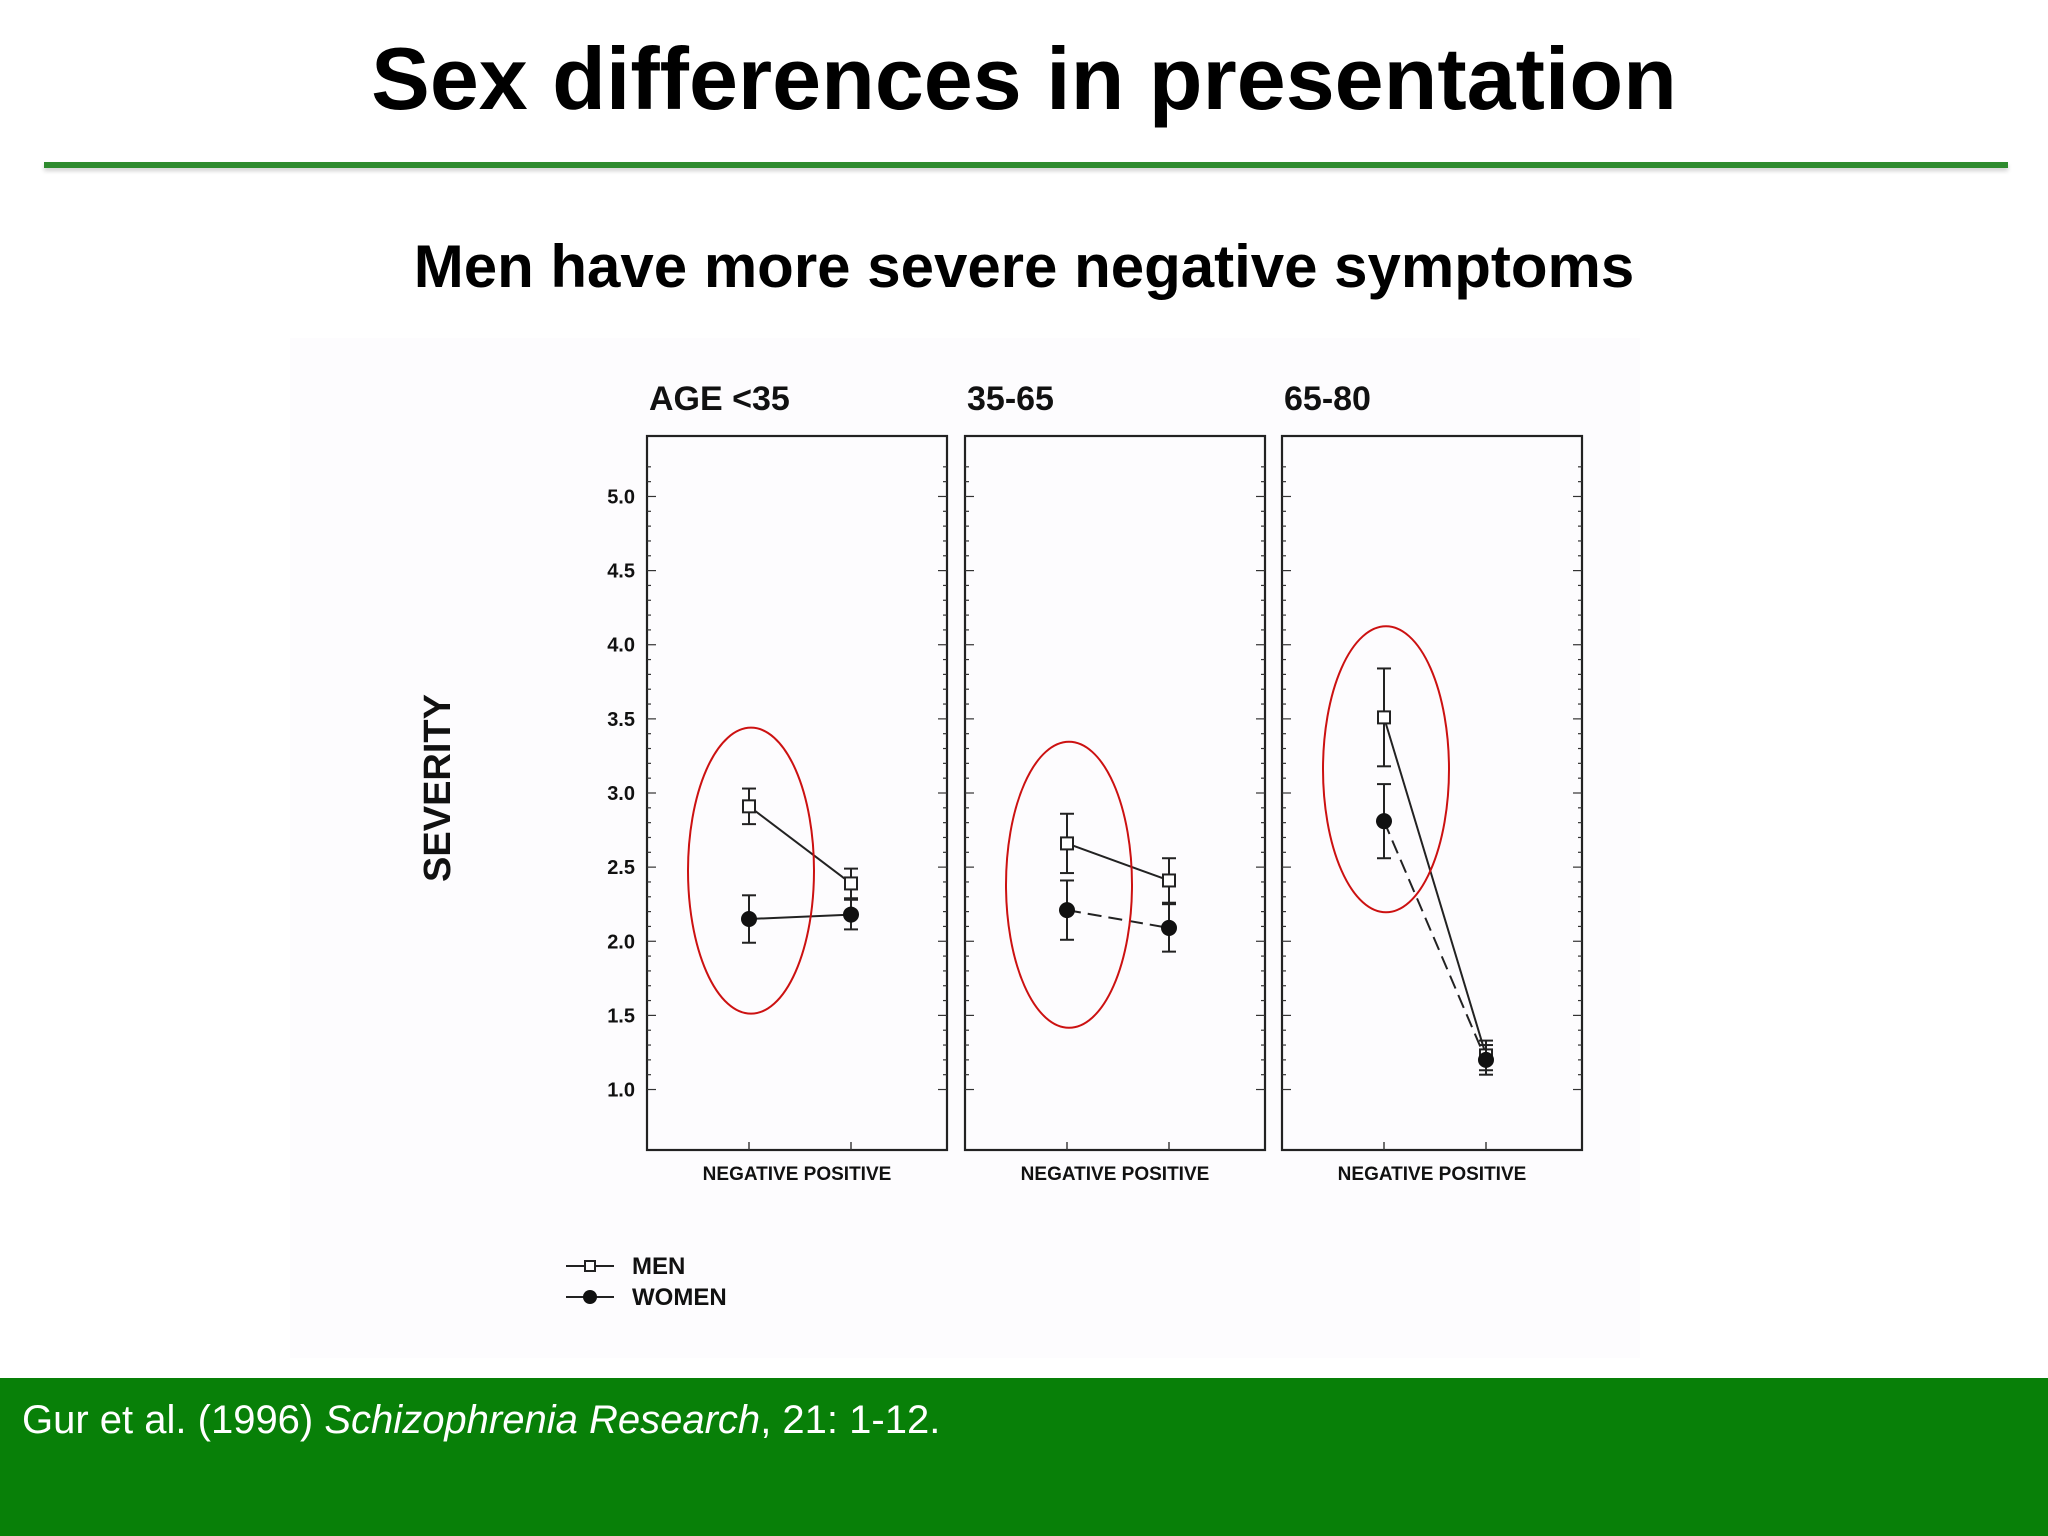 The height and width of the screenshot is (1536, 2048). Describe the element at coordinates (621, 497) in the screenshot. I see `y-tick-label: 5.0` at that location.